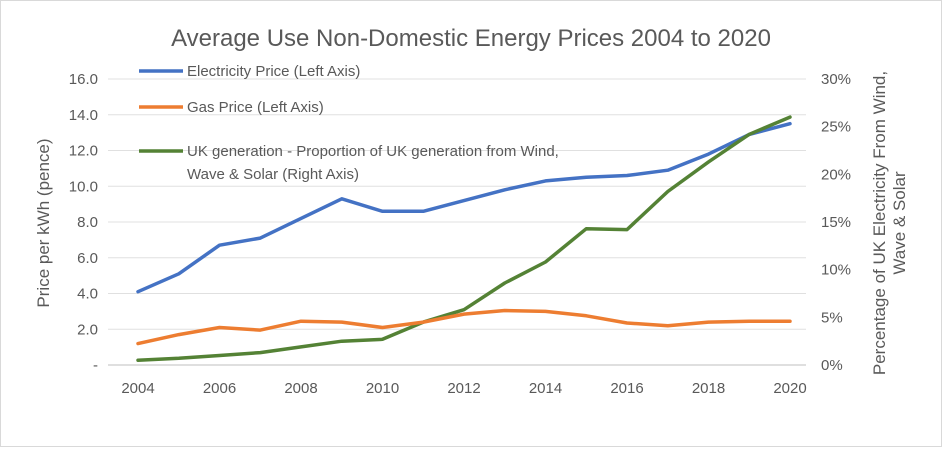 The height and width of the screenshot is (451, 942). Describe the element at coordinates (87, 258) in the screenshot. I see `left-tick-label: 6.0` at that location.